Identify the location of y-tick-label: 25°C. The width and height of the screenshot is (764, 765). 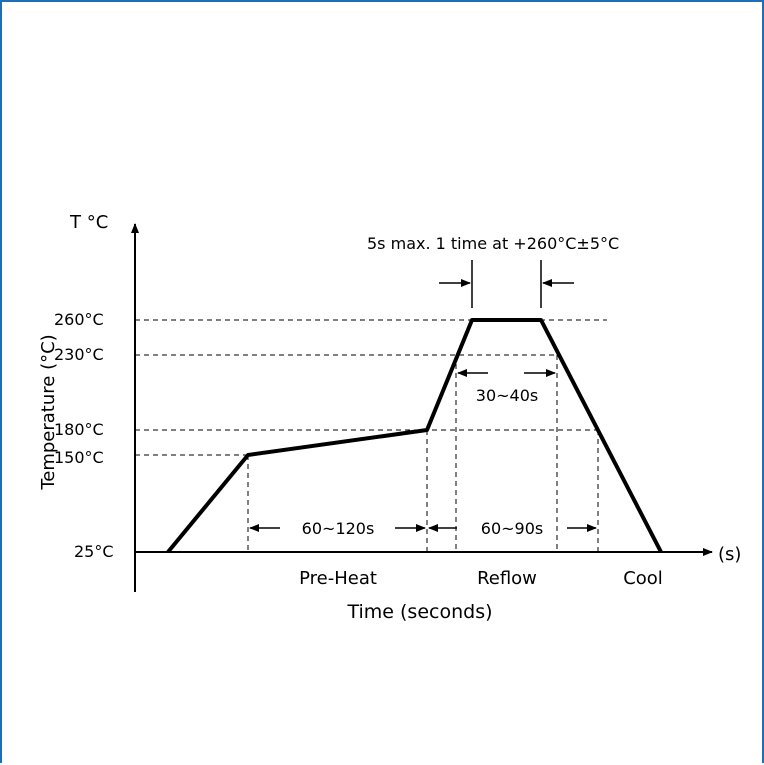
(94, 551).